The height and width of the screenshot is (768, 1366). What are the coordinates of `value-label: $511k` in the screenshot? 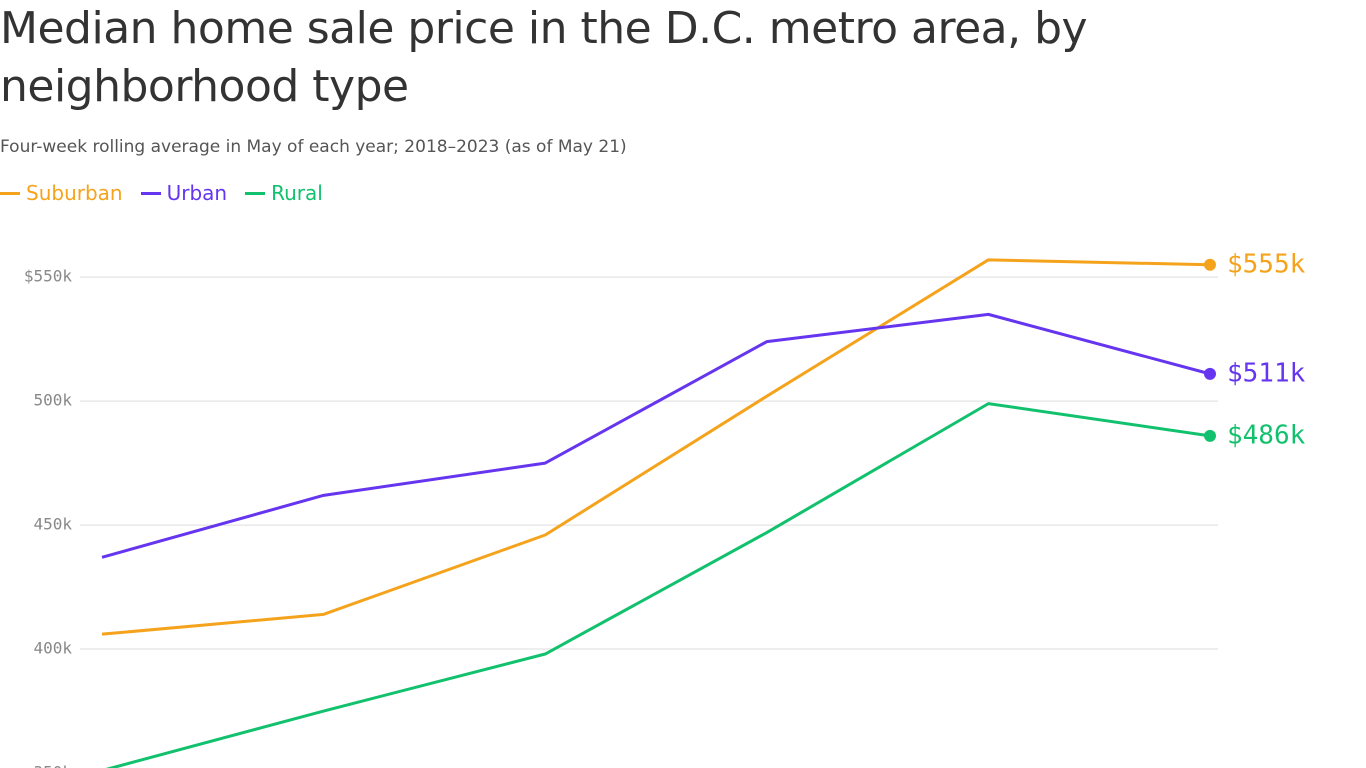 It's located at (1266, 373).